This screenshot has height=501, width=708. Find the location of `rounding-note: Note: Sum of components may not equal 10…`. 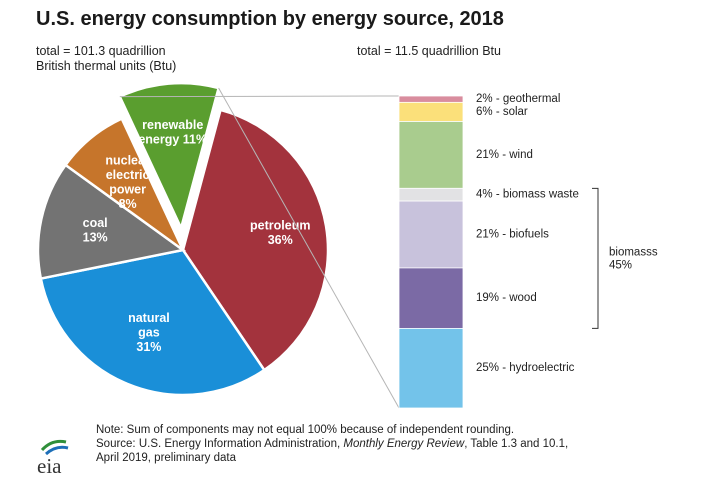

rounding-note: Note: Sum of components may not equal 10… is located at coordinates (305, 430).